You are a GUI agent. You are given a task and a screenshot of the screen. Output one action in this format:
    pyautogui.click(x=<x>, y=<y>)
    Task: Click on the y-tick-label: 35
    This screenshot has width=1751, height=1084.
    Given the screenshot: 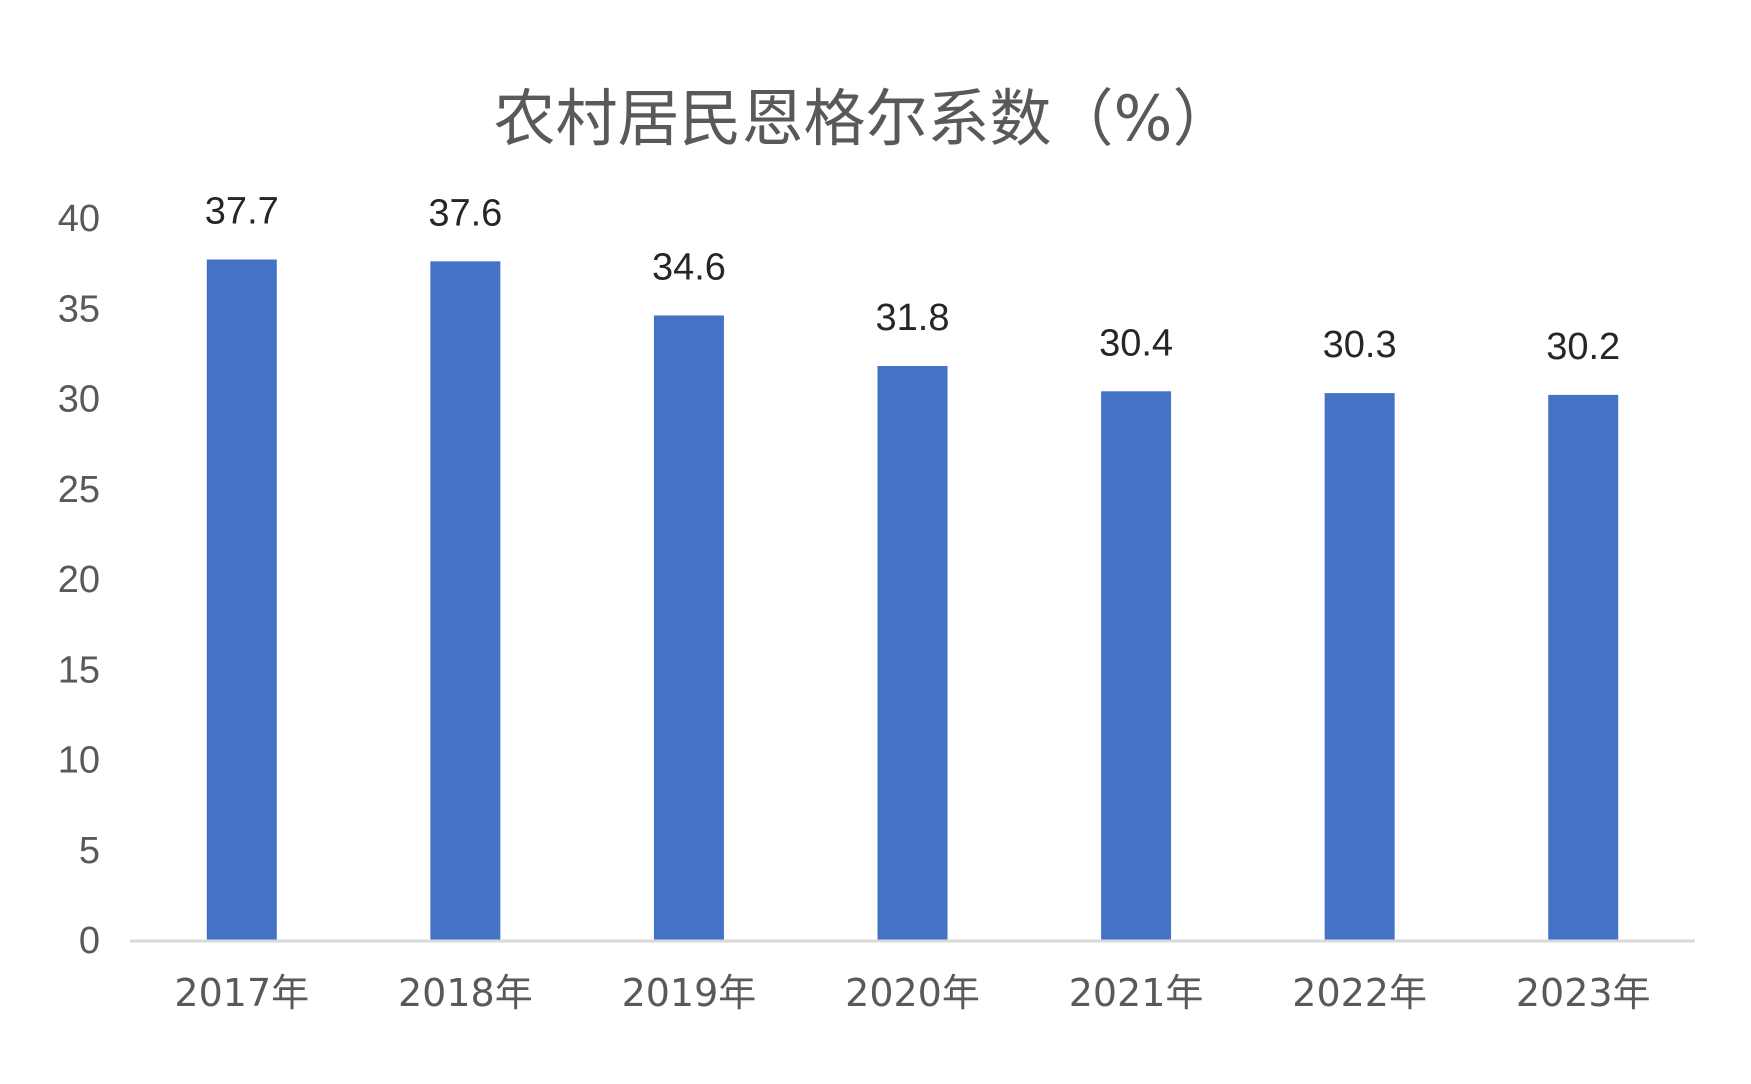 What is the action you would take?
    pyautogui.click(x=79, y=309)
    